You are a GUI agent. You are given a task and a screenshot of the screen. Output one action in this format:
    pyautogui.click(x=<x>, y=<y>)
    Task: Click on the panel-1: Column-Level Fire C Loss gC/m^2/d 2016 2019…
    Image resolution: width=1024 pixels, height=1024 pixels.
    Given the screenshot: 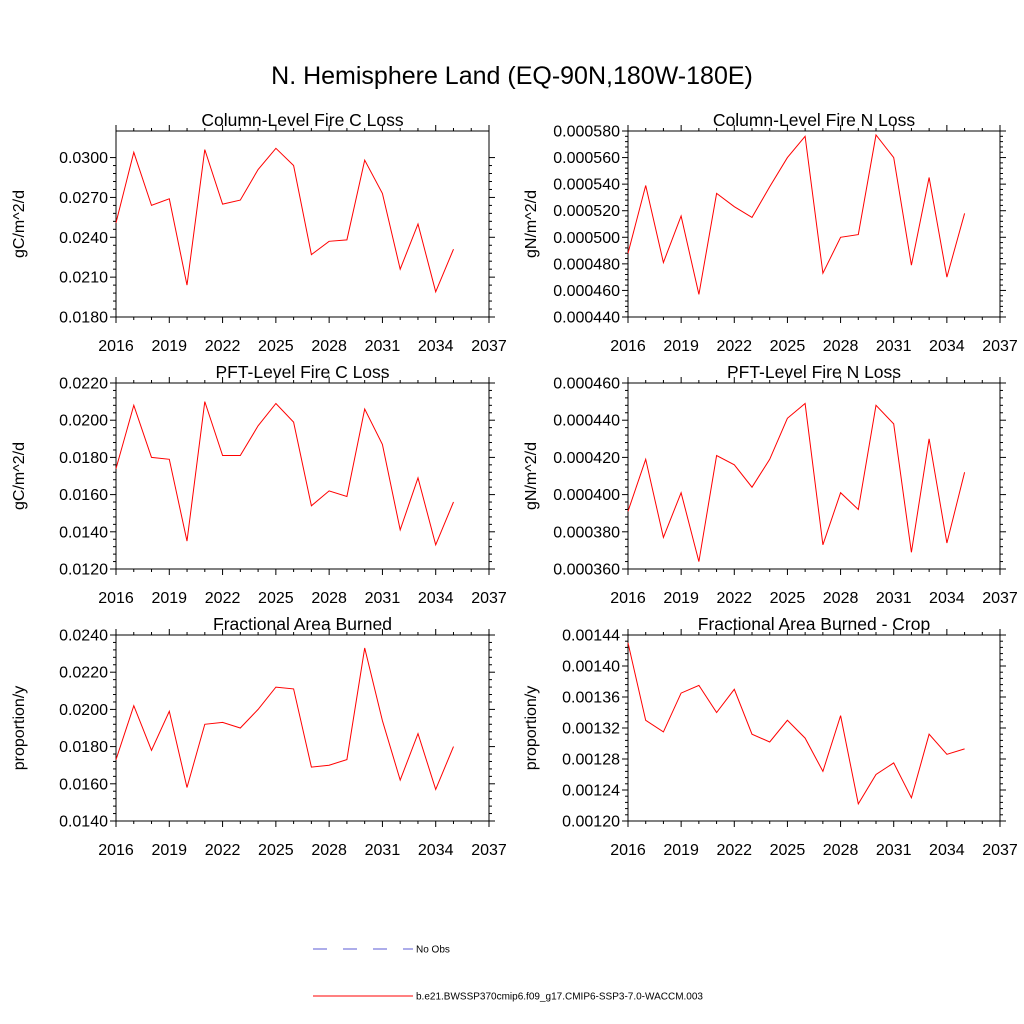 What is the action you would take?
    pyautogui.click(x=259, y=232)
    